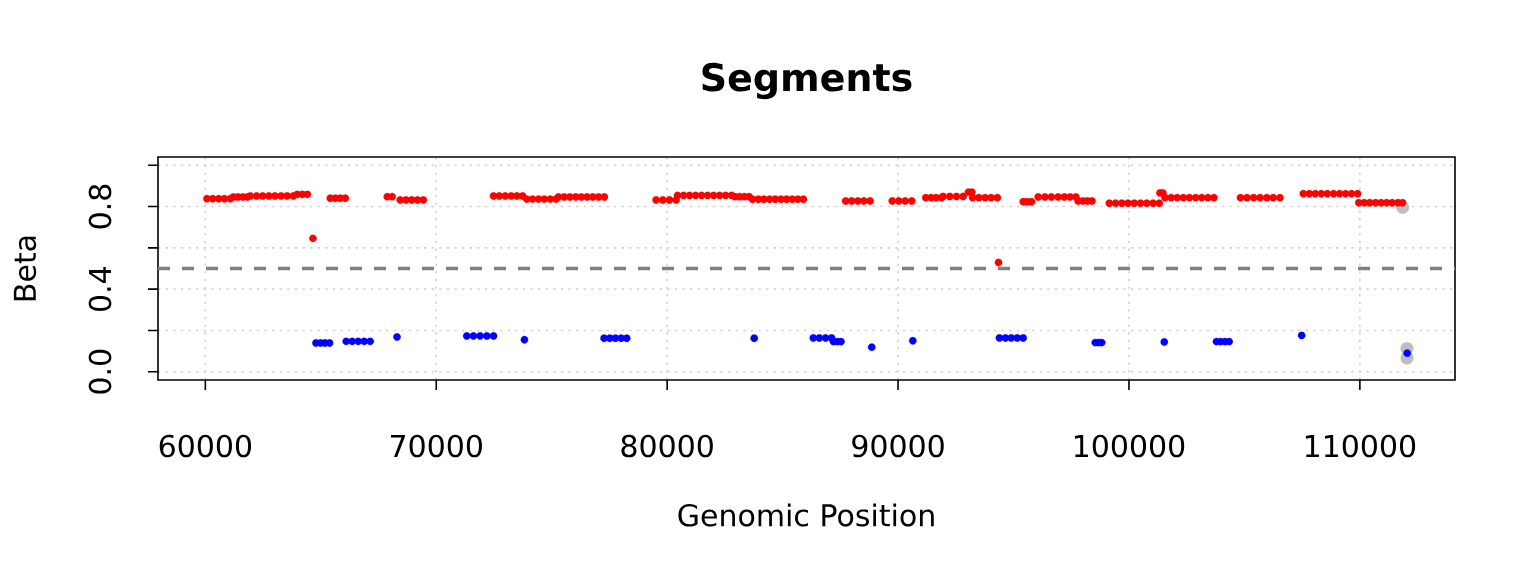  I want to click on x-tick-label: 100000, so click(1130, 446).